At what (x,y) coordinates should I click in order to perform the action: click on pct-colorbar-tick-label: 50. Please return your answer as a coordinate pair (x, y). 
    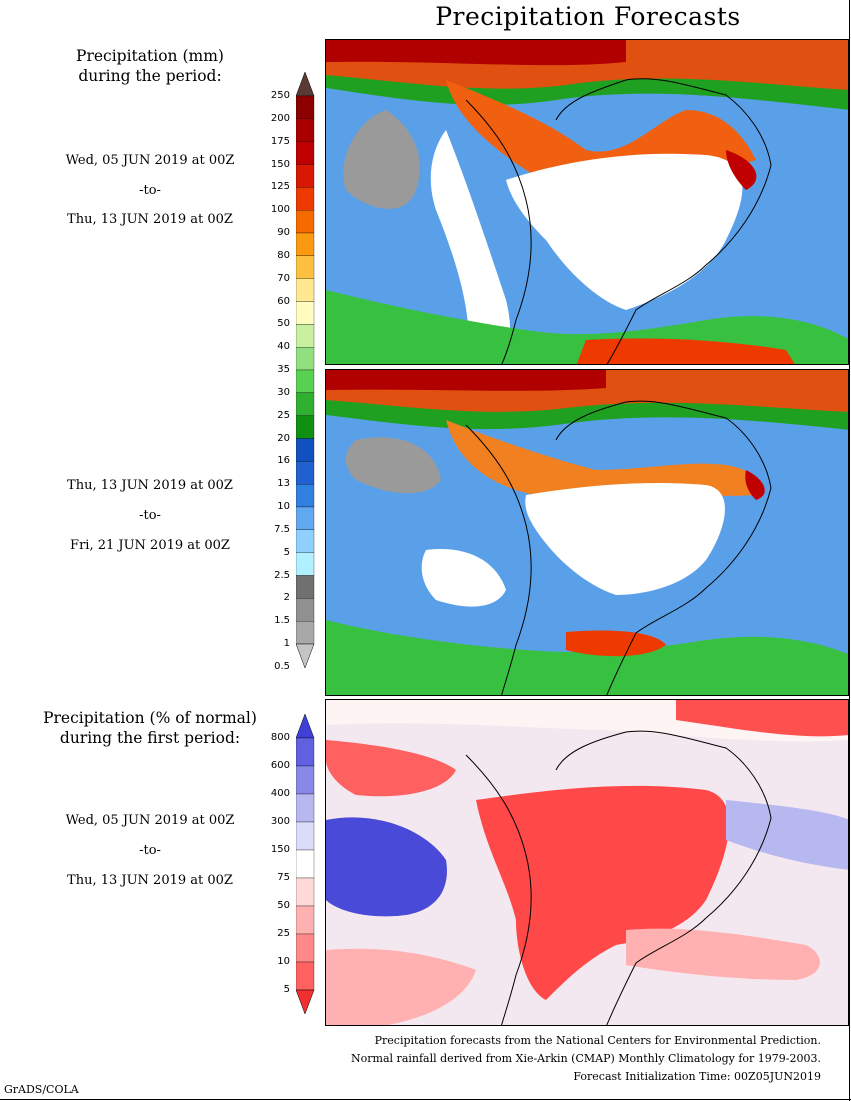
    Looking at the image, I should click on (283, 905).